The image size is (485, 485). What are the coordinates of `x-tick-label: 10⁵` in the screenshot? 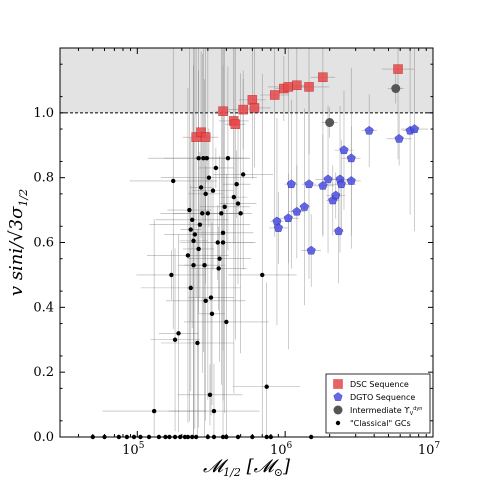 It's located at (133, 449).